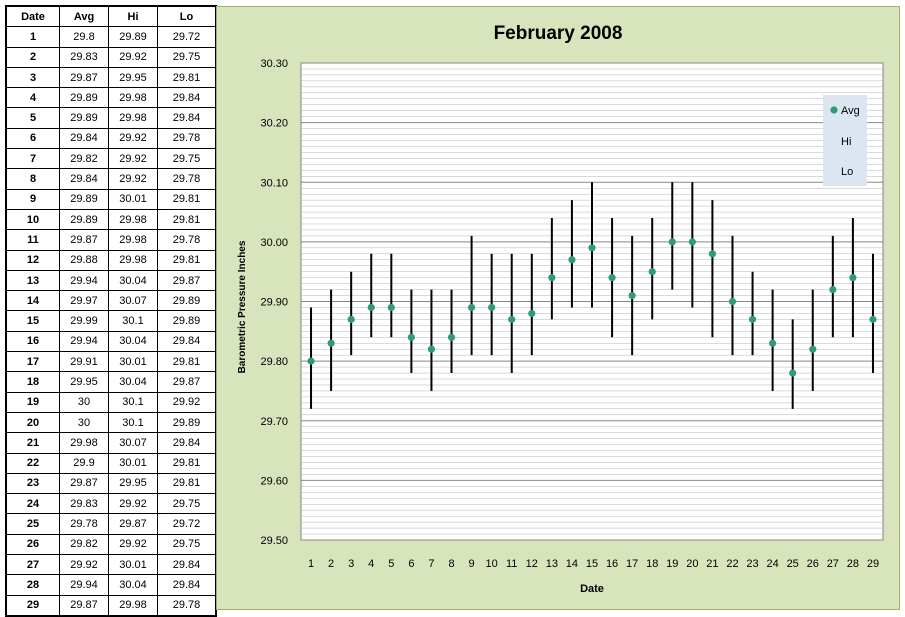  Describe the element at coordinates (84, 321) in the screenshot. I see `cell-avg: 29.99` at that location.